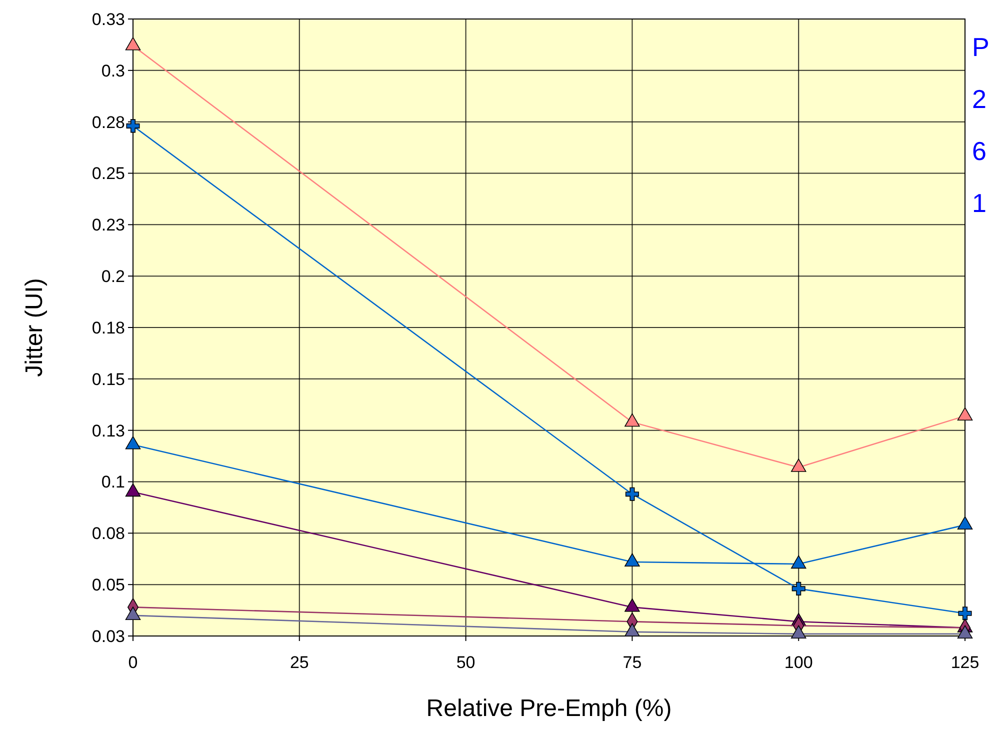  Describe the element at coordinates (108, 174) in the screenshot. I see `y-tick-label: 0.25` at that location.